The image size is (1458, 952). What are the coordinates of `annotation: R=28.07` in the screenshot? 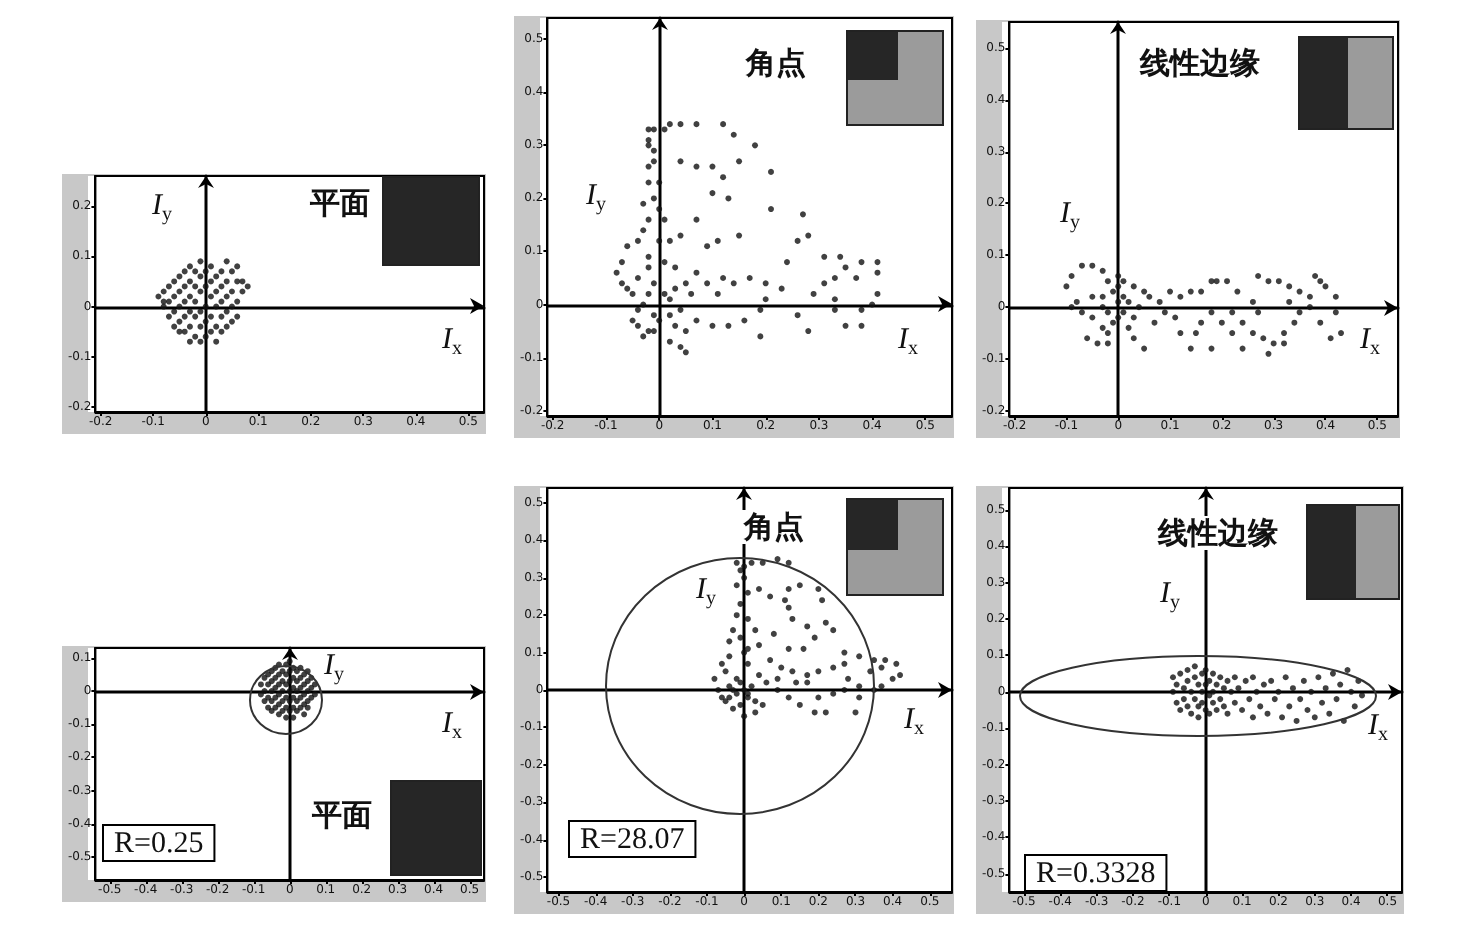 It's located at (633, 840).